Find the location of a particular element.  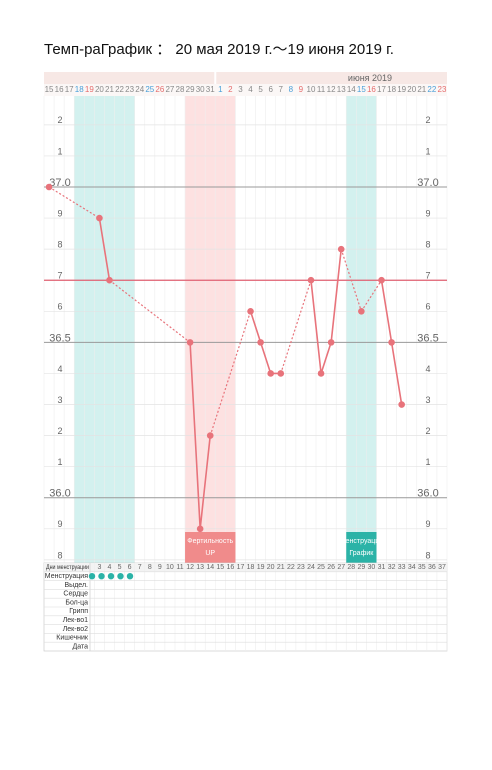

x-tick-label: 5 is located at coordinates (260, 89).